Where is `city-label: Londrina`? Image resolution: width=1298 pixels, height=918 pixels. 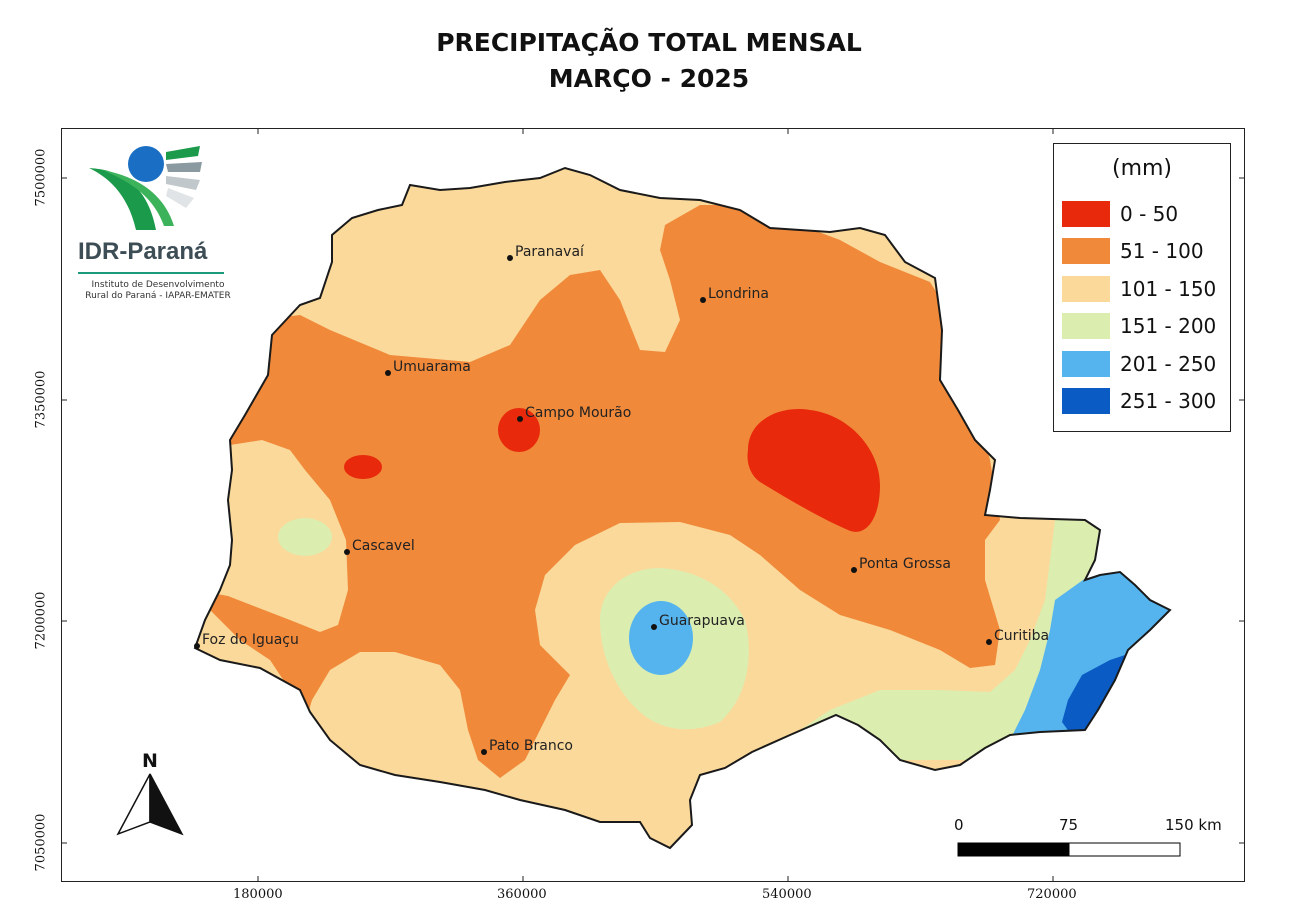 city-label: Londrina is located at coordinates (738, 294).